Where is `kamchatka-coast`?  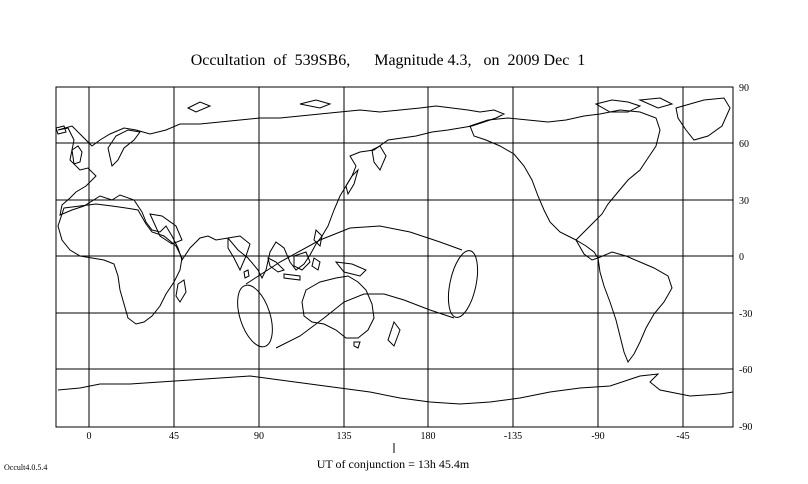
kamchatka-coast is located at coordinates (379, 158).